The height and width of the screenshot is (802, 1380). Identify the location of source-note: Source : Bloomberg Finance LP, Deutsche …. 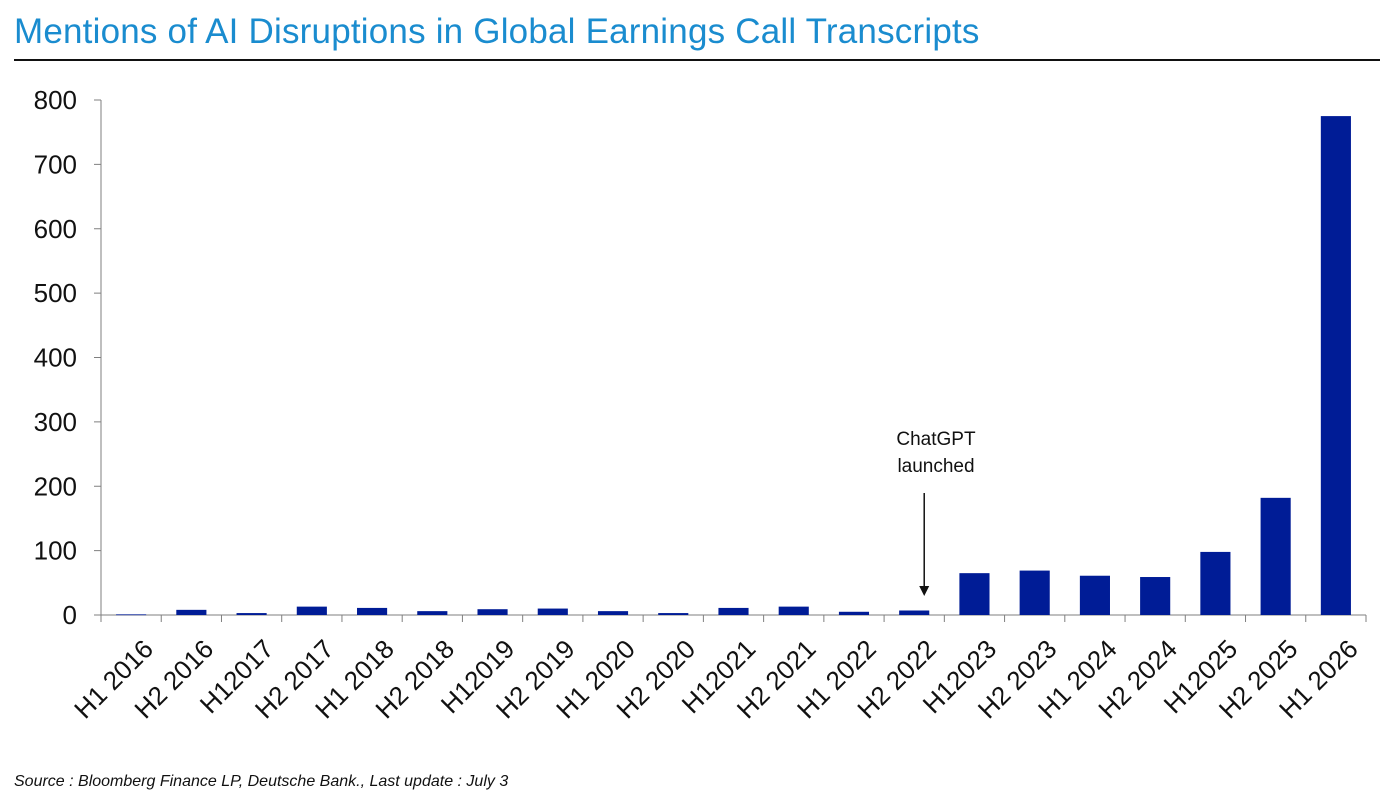
(261, 781).